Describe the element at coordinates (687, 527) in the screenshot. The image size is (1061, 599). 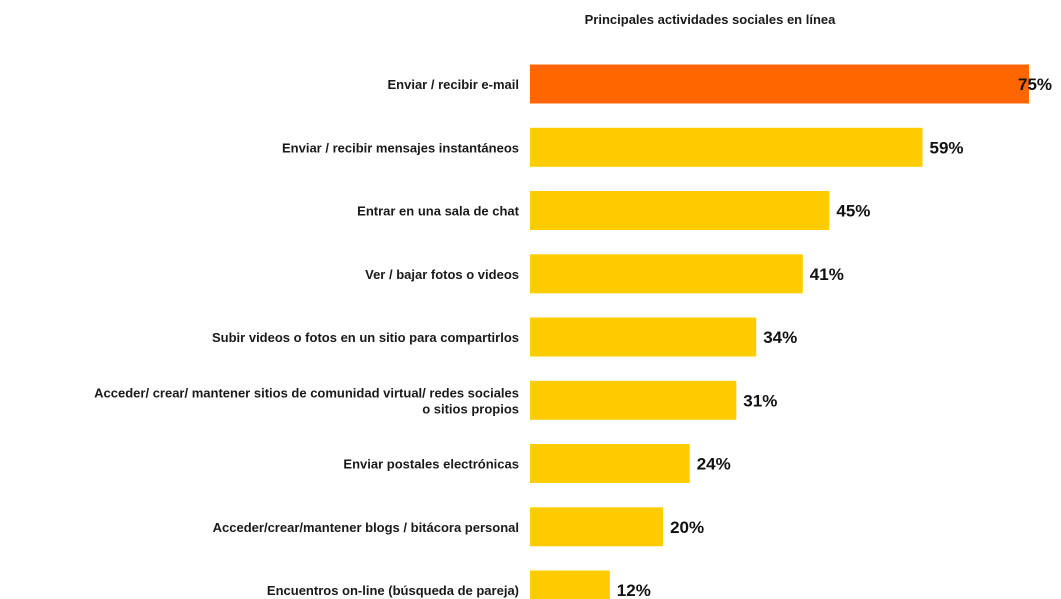
I see `value-label-8: 20%` at that location.